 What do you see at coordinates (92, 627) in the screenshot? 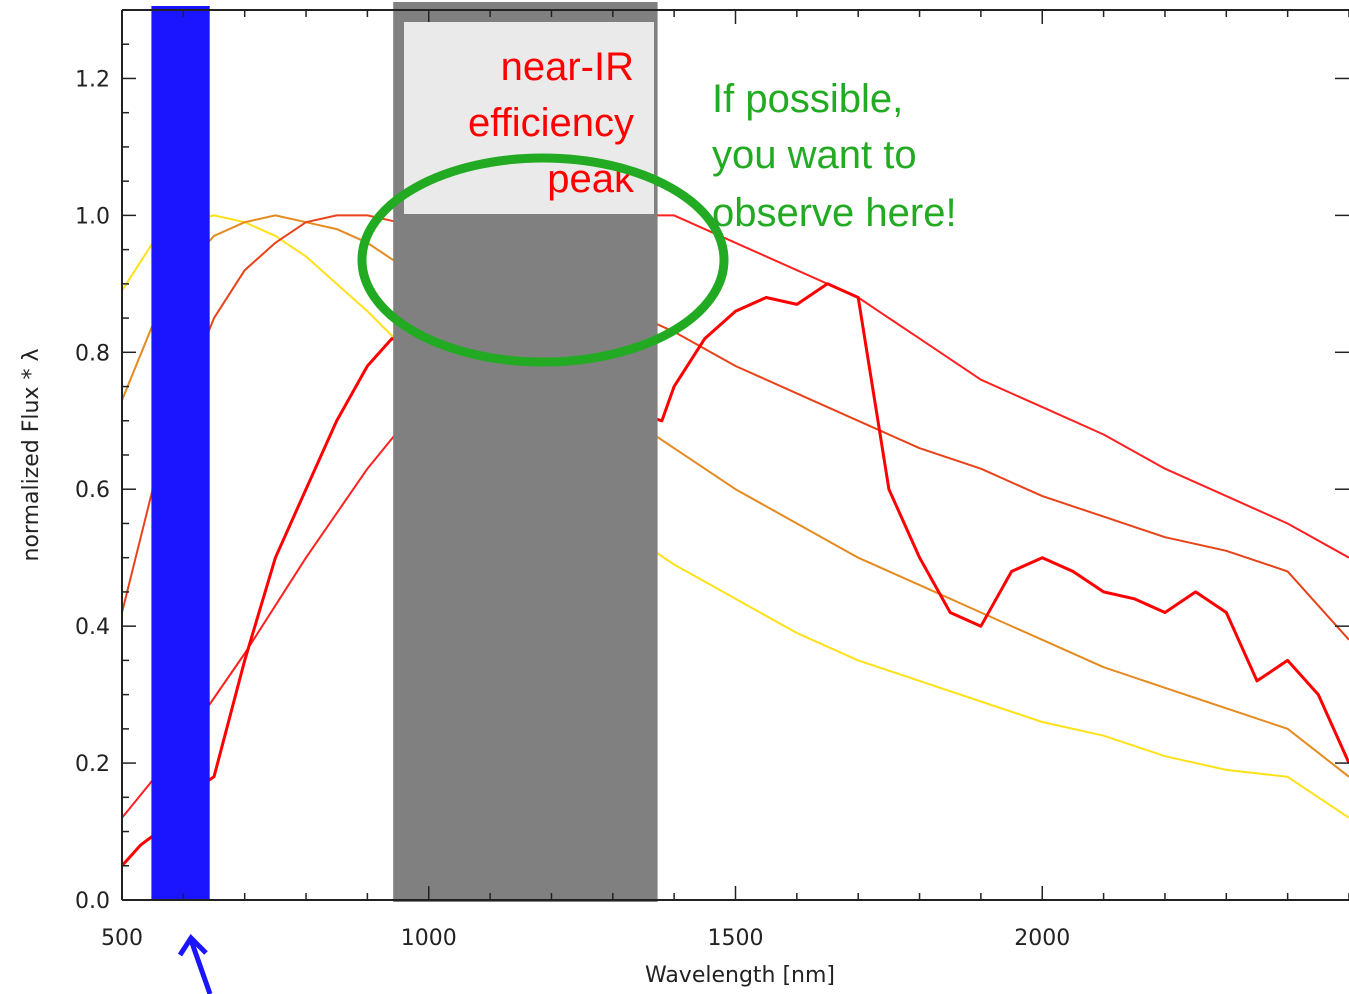
I see `y-tick-label: 0.4` at bounding box center [92, 627].